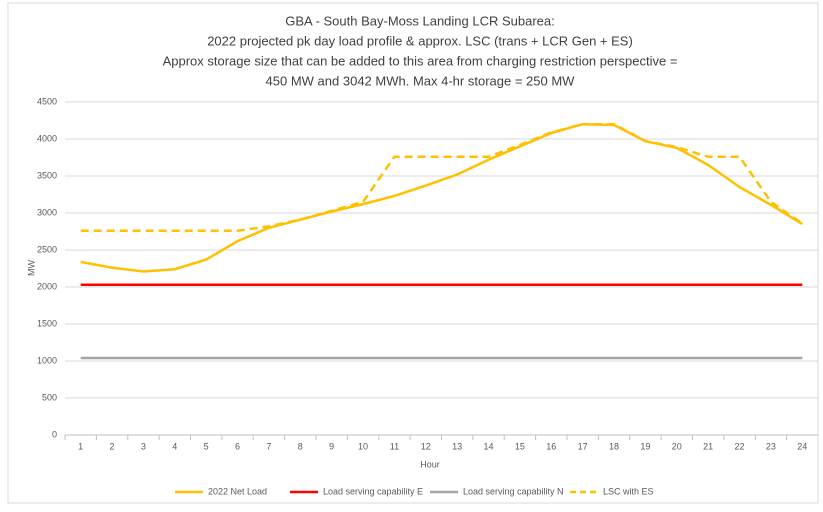 The height and width of the screenshot is (512, 823). Describe the element at coordinates (373, 491) in the screenshot. I see `legend-label: Load serving capability E` at that location.